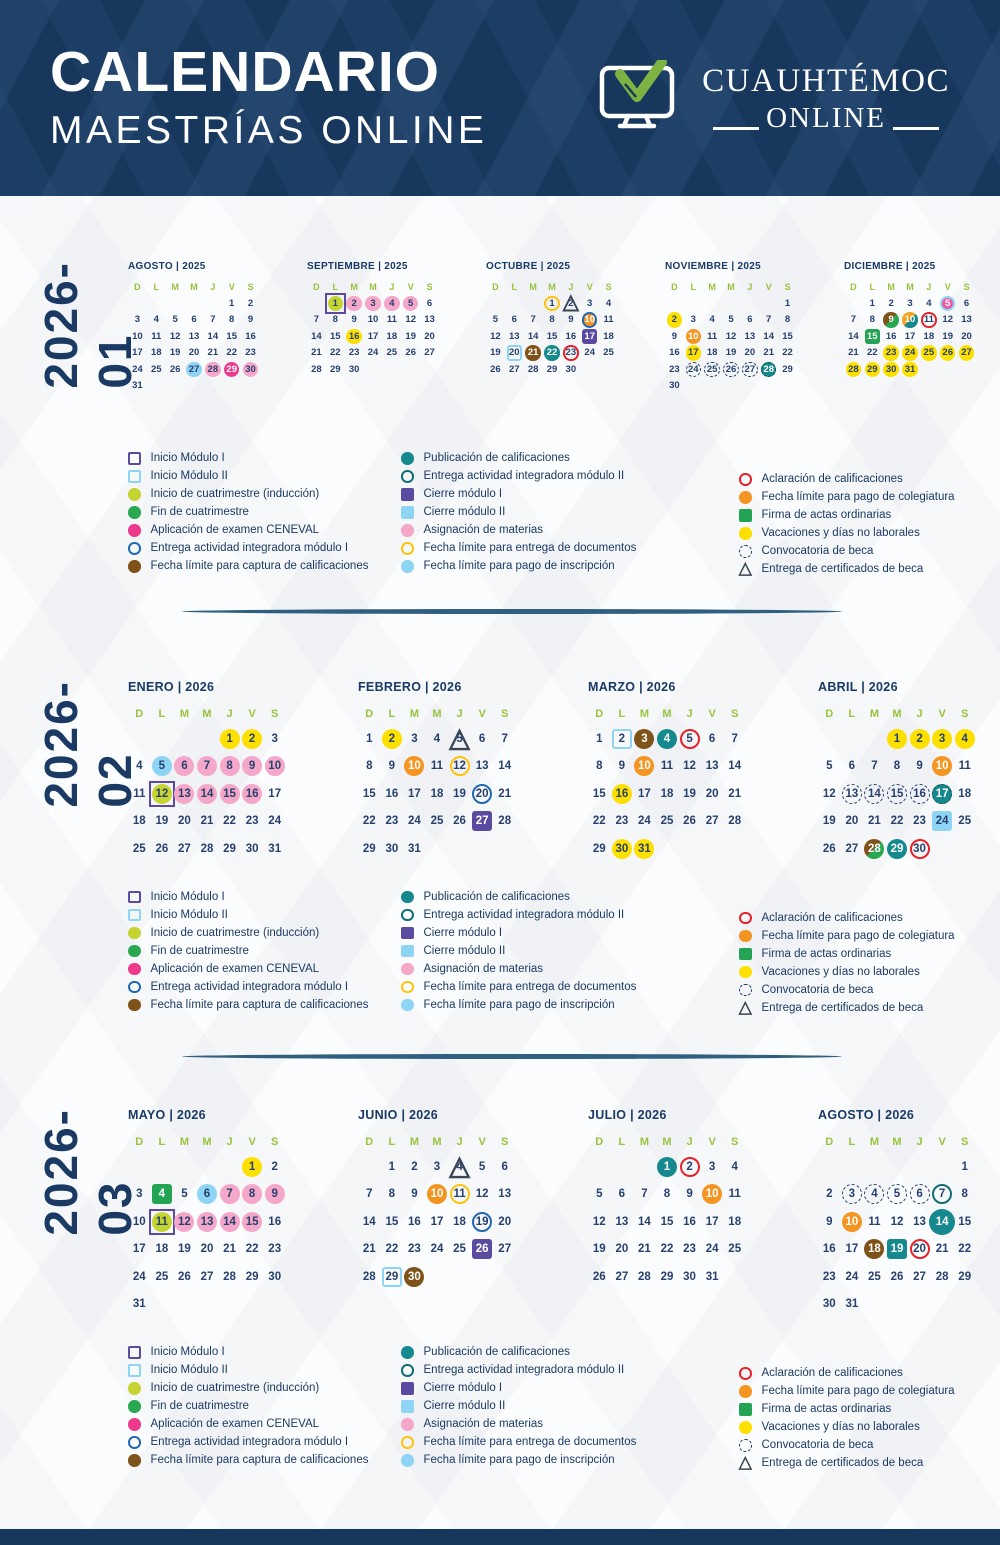 The height and width of the screenshot is (1545, 1000). Describe the element at coordinates (369, 793) in the screenshot. I see `day: 15` at that location.